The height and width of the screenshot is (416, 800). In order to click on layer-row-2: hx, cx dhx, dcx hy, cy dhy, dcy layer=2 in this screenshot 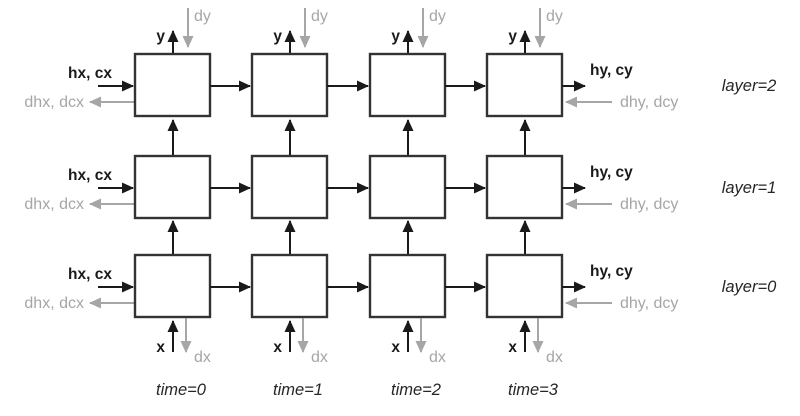, I will do `click(400, 85)`.